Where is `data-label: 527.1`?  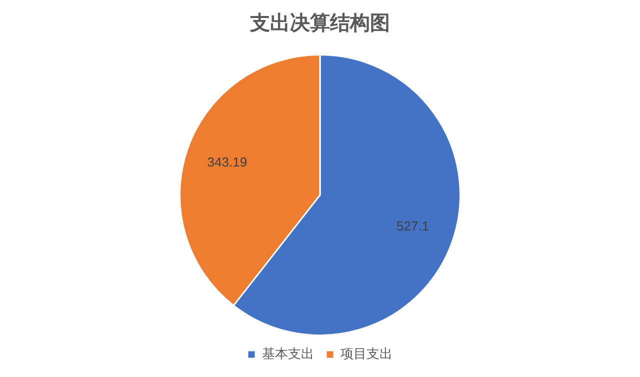 data-label: 527.1 is located at coordinates (413, 226).